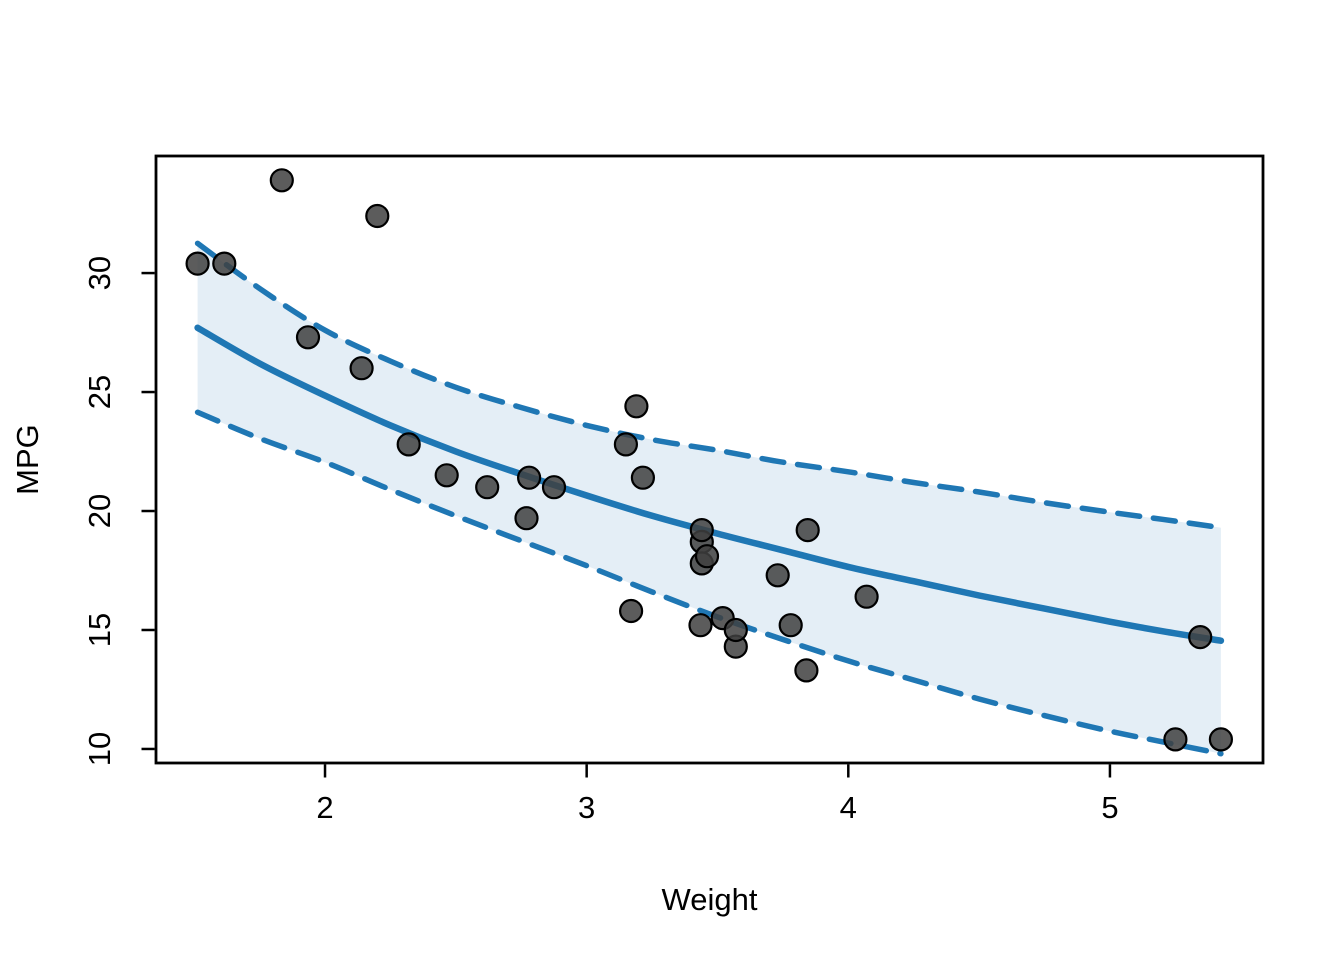 The width and height of the screenshot is (1344, 960). What do you see at coordinates (99, 630) in the screenshot?
I see `y-tick-label: 15` at bounding box center [99, 630].